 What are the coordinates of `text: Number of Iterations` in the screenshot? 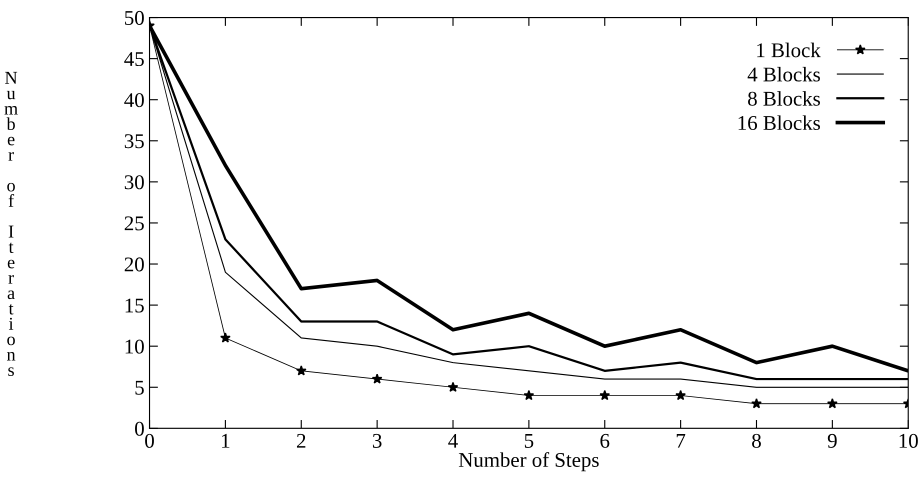 It's located at (11, 224).